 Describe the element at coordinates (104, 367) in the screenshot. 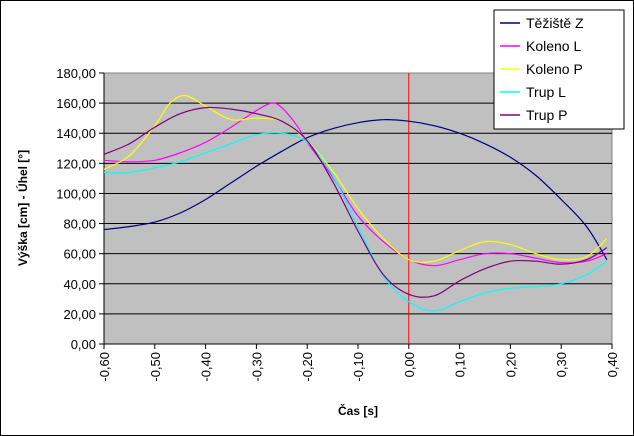

I see `x-tick-label: -0,60` at that location.